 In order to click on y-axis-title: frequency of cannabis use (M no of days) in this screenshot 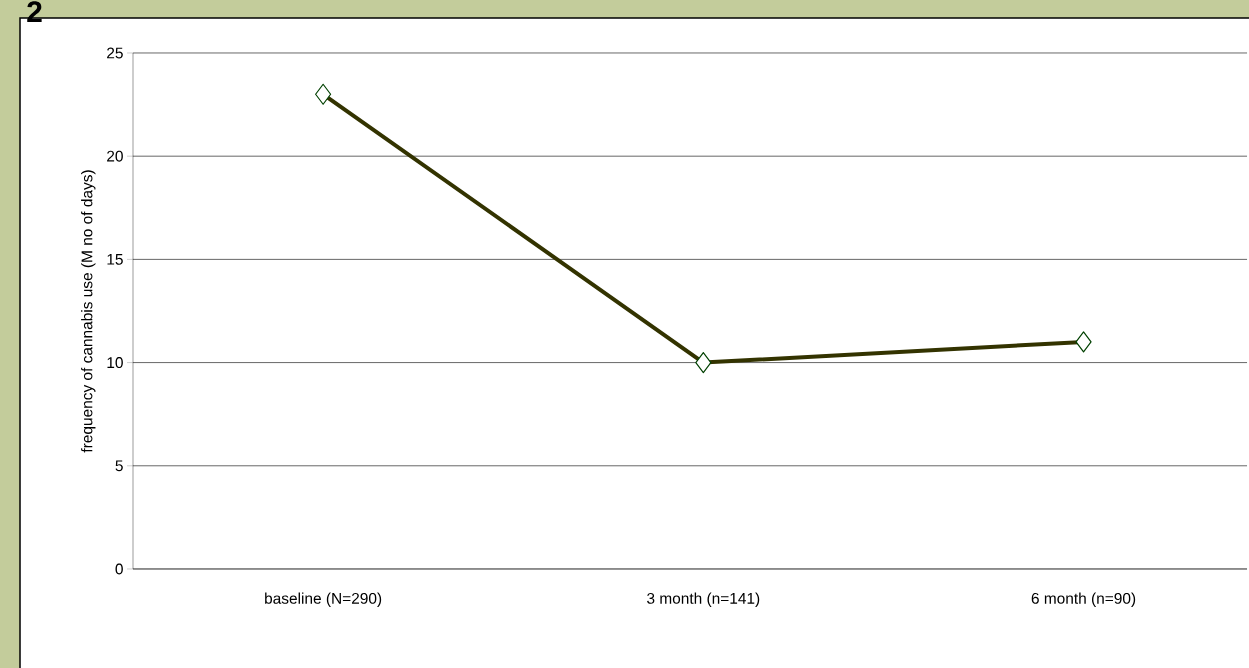, I will do `click(88, 311)`.